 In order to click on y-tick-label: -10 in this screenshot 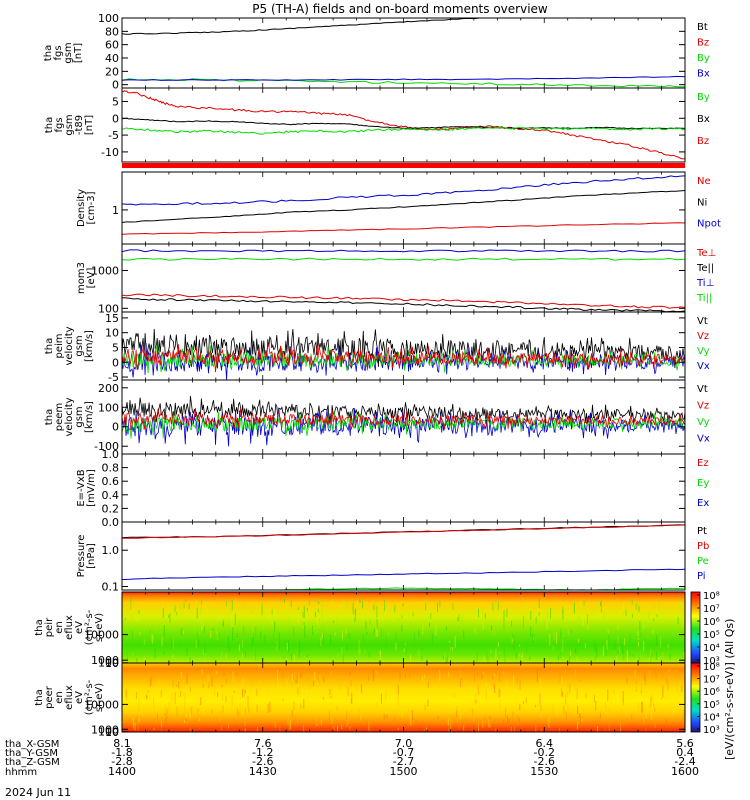, I will do `click(110, 152)`.